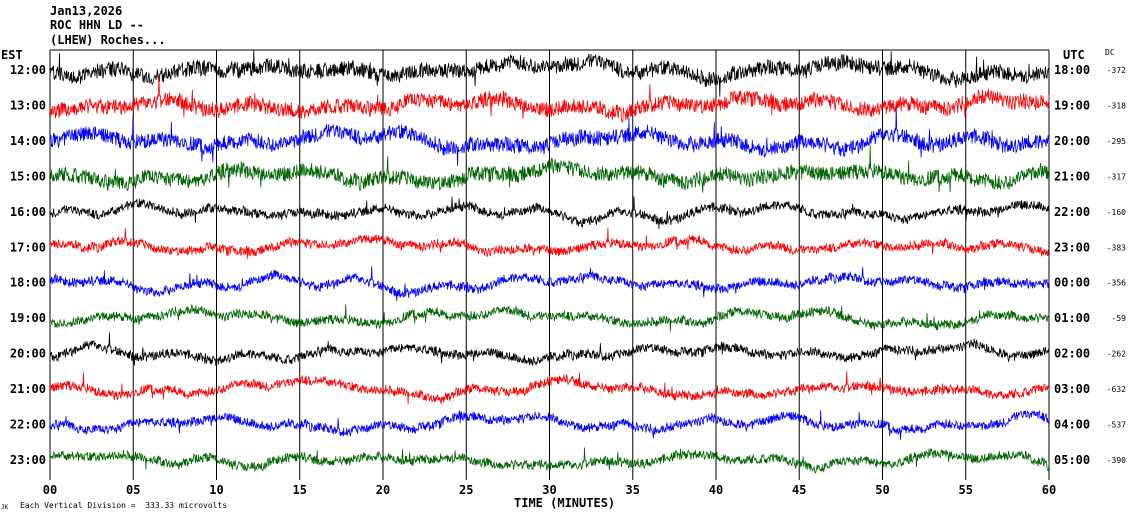  What do you see at coordinates (5, 507) in the screenshot?
I see `corner-mark: JK` at bounding box center [5, 507].